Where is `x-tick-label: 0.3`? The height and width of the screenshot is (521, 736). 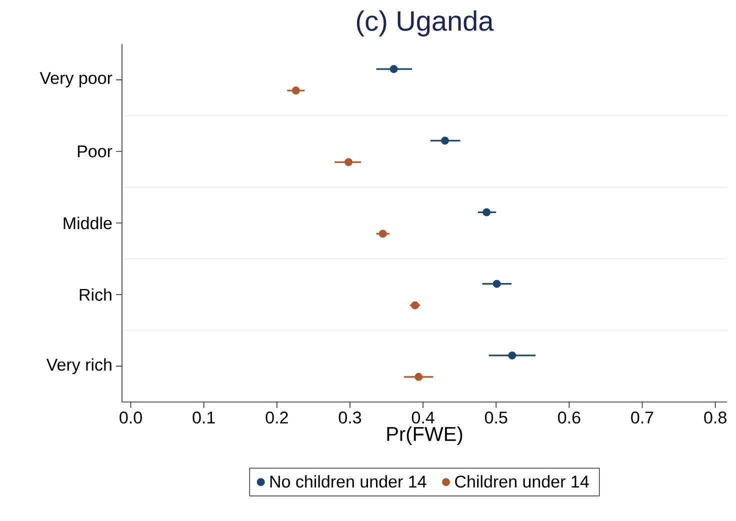
x-tick-label: 0.3 is located at coordinates (350, 418).